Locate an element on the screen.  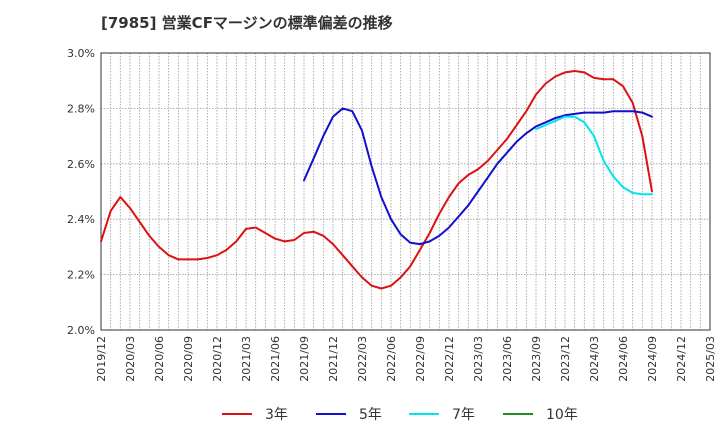
x-tick-label: 2022/09 is located at coordinates (420, 359).